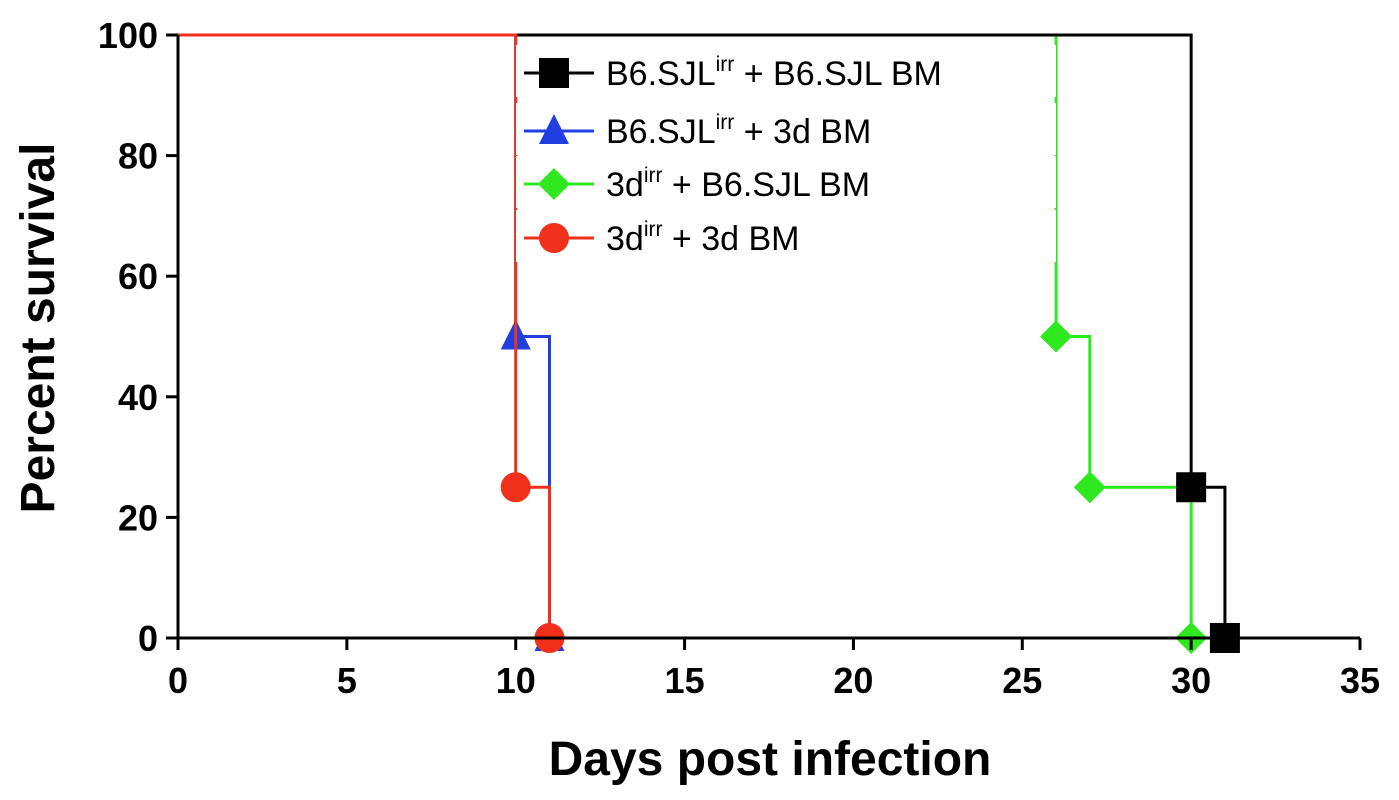 This screenshot has height=800, width=1399. What do you see at coordinates (625, 185) in the screenshot?
I see `legend-label-base-2: 3d` at bounding box center [625, 185].